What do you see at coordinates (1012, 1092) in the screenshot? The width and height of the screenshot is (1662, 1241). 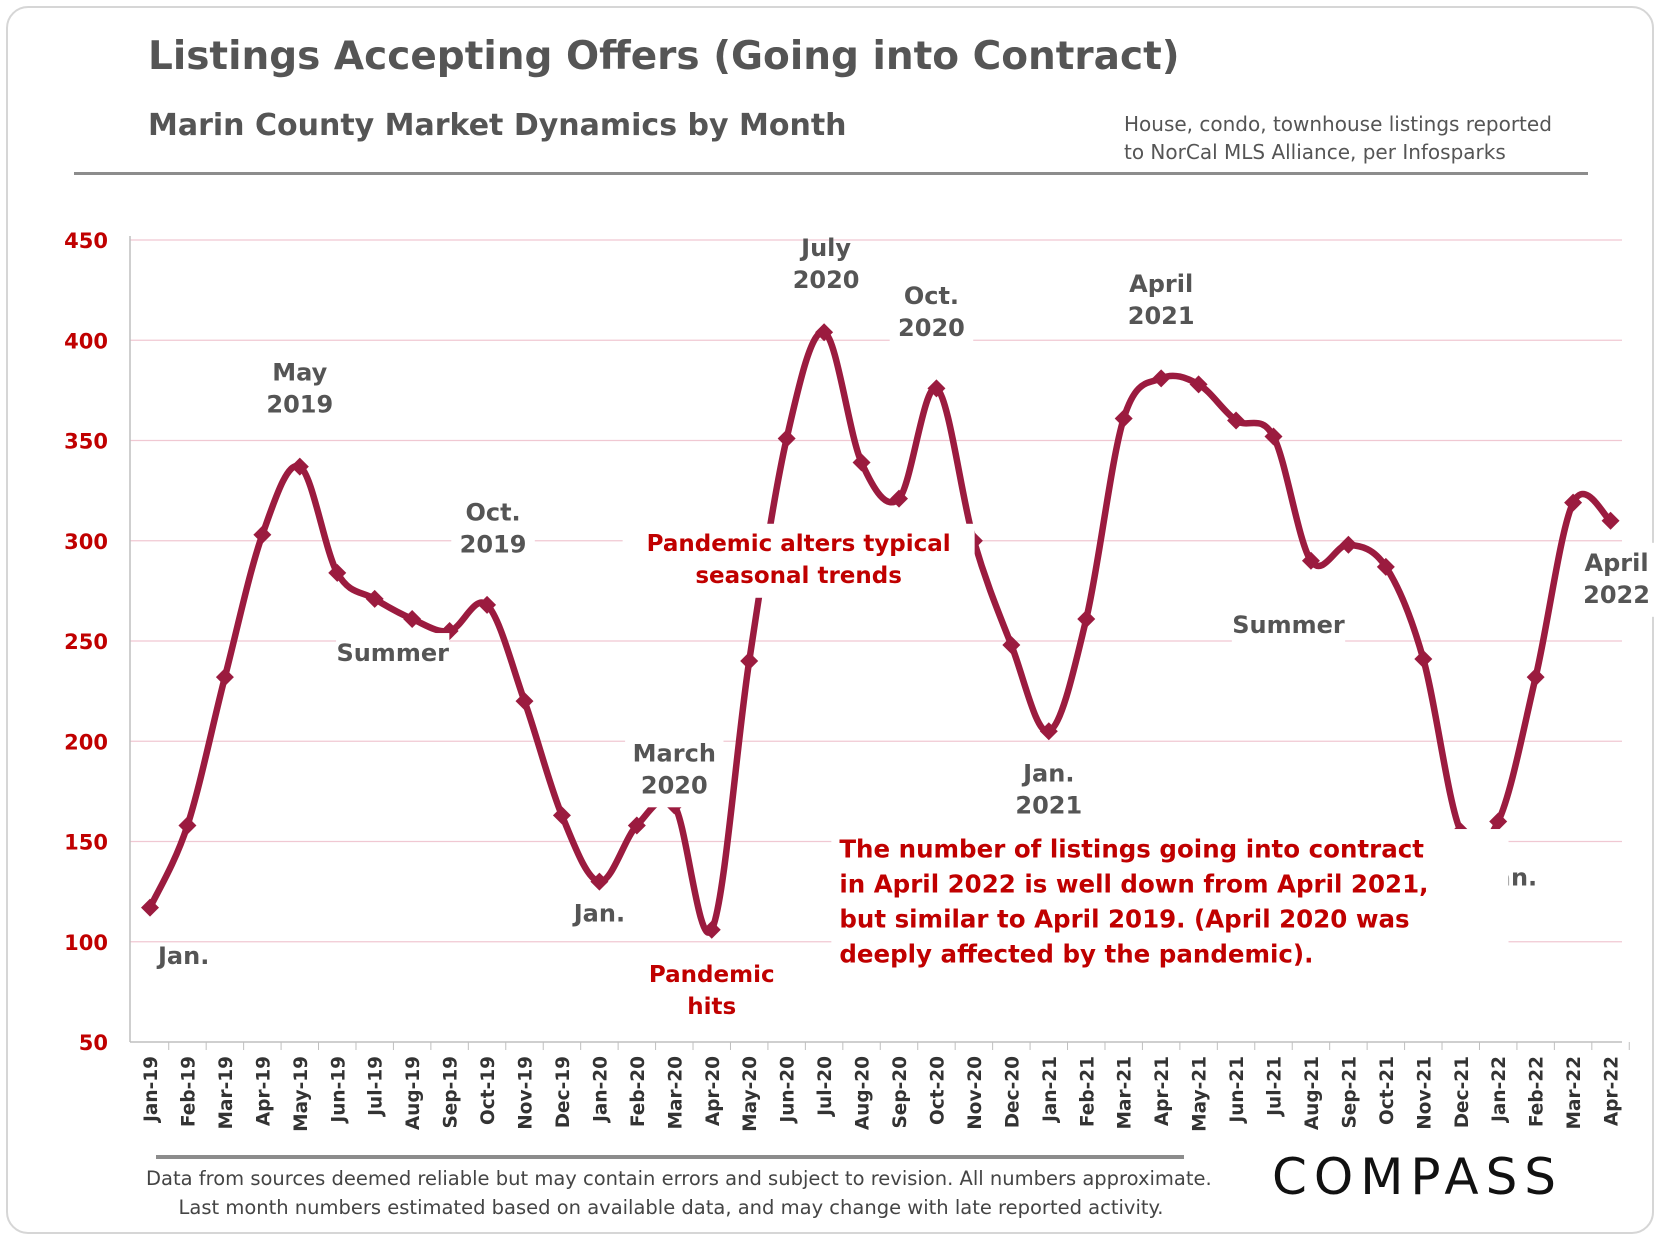 I see `x-tick-label: Dec-20` at bounding box center [1012, 1092].